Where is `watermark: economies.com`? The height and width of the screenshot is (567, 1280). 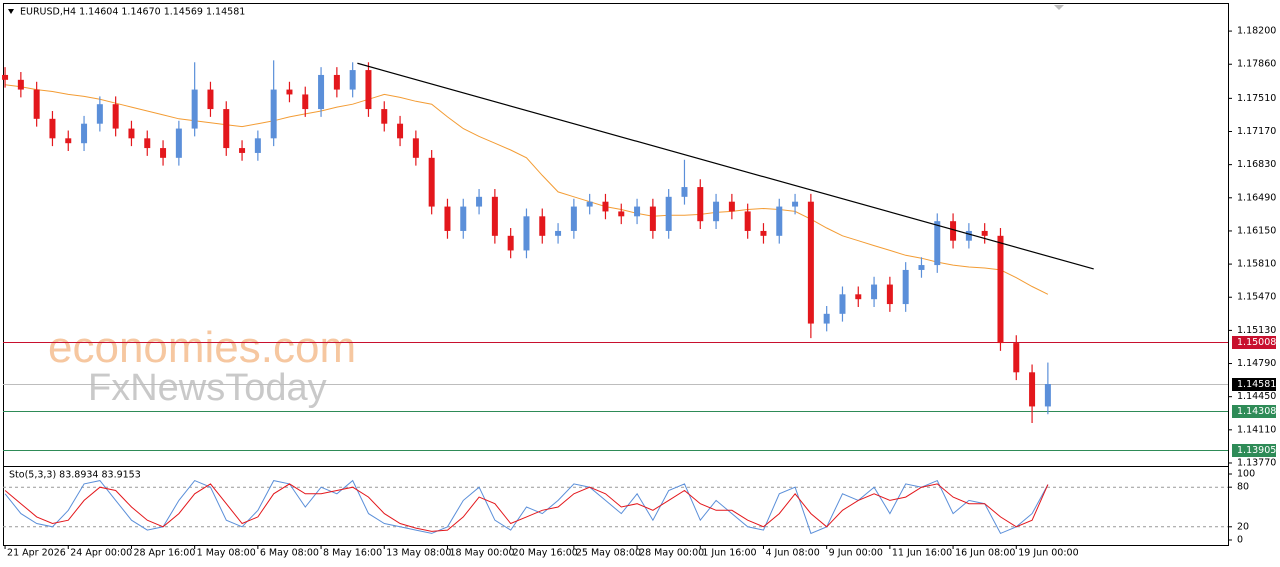 watermark: economies.com is located at coordinates (202, 347).